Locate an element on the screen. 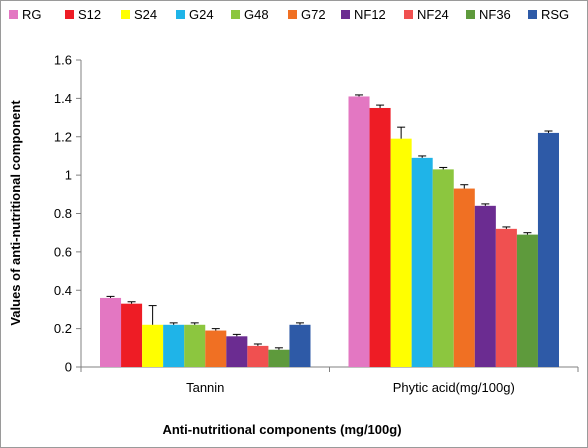  category-label: Tannin is located at coordinates (205, 387).